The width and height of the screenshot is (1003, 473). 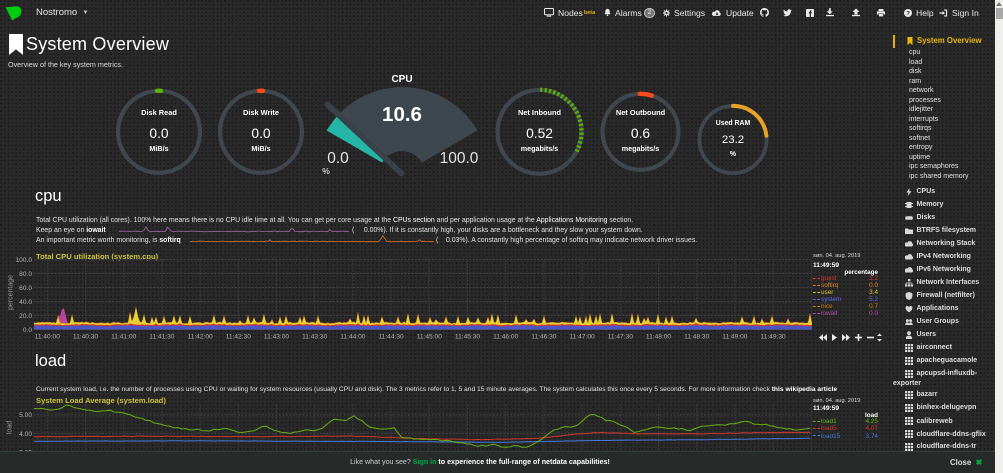 I want to click on svg-text: 80.0, so click(x=25, y=274).